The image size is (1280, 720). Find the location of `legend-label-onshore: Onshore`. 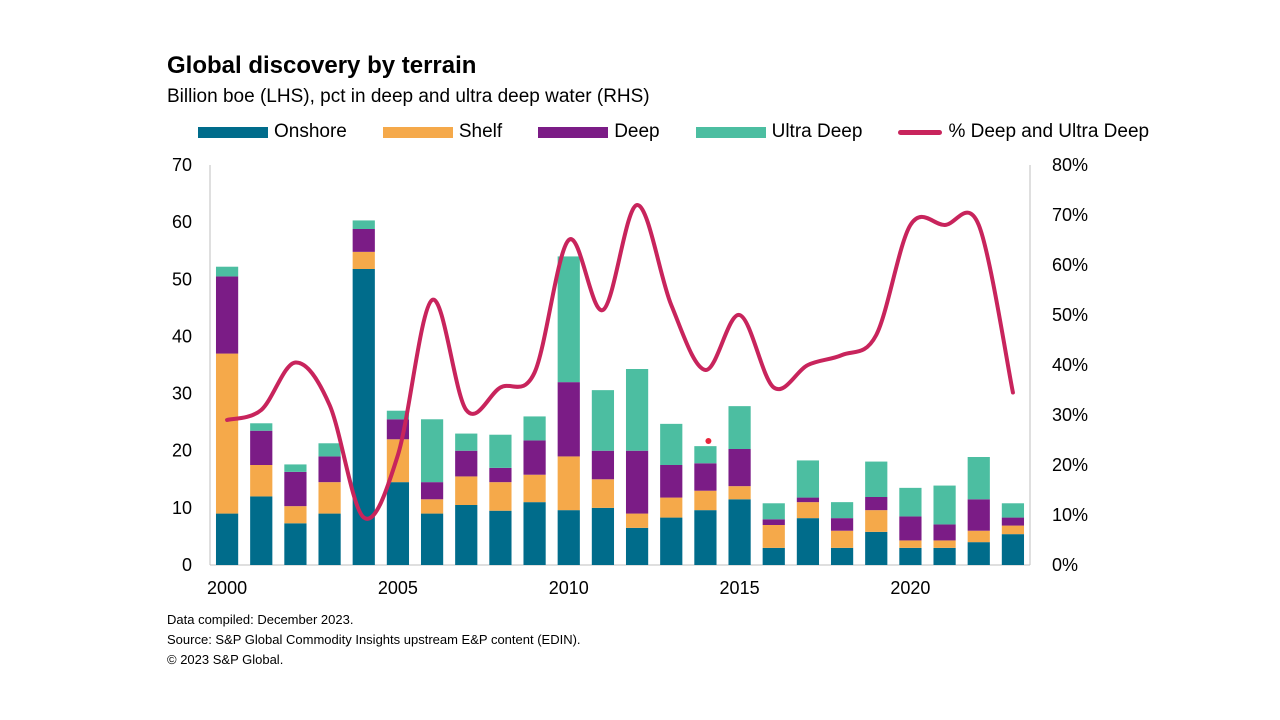

legend-label-onshore: Onshore is located at coordinates (310, 131).